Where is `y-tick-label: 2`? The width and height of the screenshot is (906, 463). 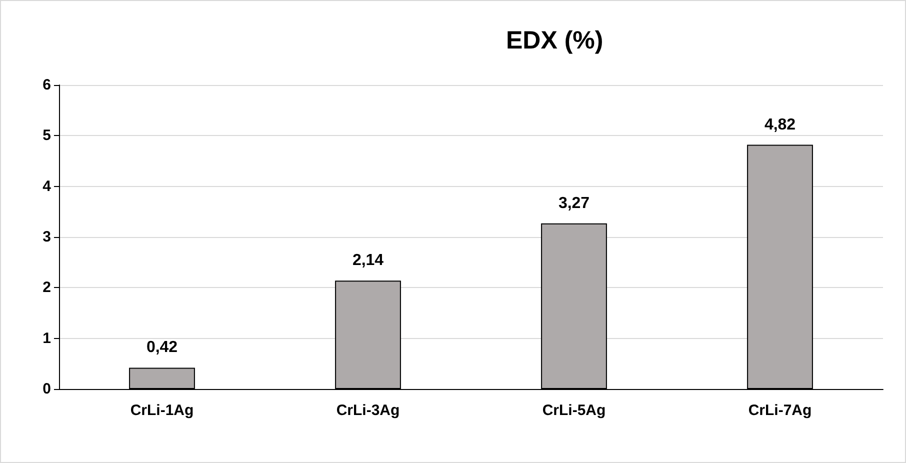 y-tick-label: 2 is located at coordinates (46, 287).